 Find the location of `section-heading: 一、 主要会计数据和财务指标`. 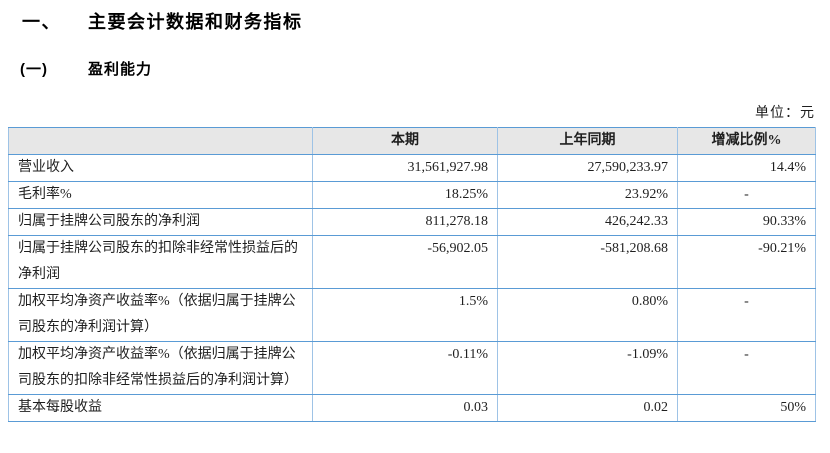

section-heading: 一、 主要会计数据和财务指标 is located at coordinates (162, 21).